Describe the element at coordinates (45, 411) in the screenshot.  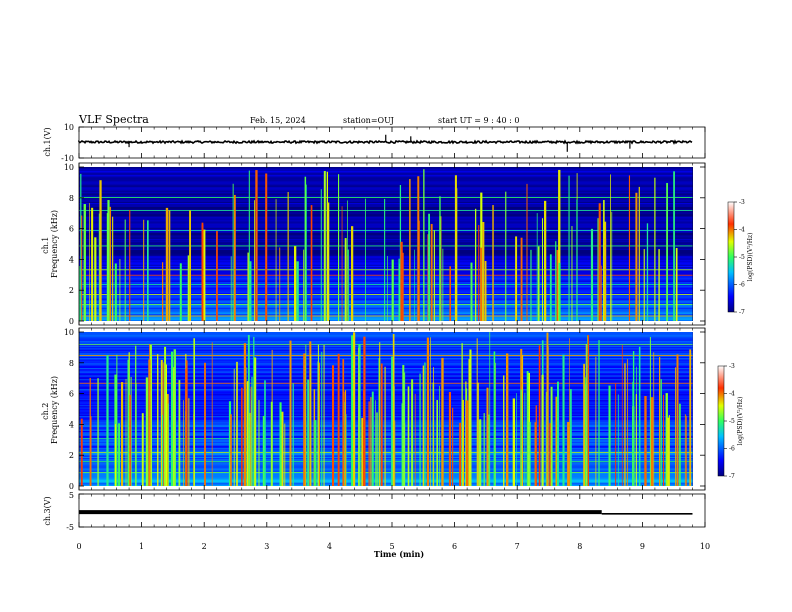
I see `ch2-spectrogram-ylabel-line1: ch.2` at that location.